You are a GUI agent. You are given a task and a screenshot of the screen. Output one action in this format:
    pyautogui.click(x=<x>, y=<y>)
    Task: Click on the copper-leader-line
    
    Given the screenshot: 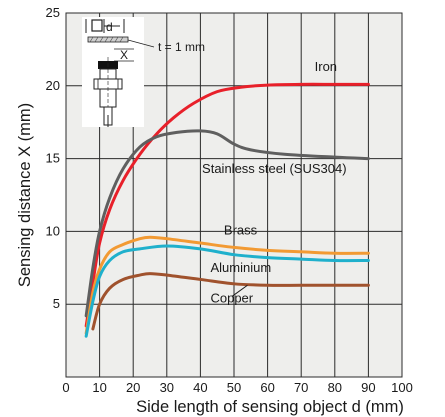 What is the action you would take?
    pyautogui.click(x=240, y=290)
    